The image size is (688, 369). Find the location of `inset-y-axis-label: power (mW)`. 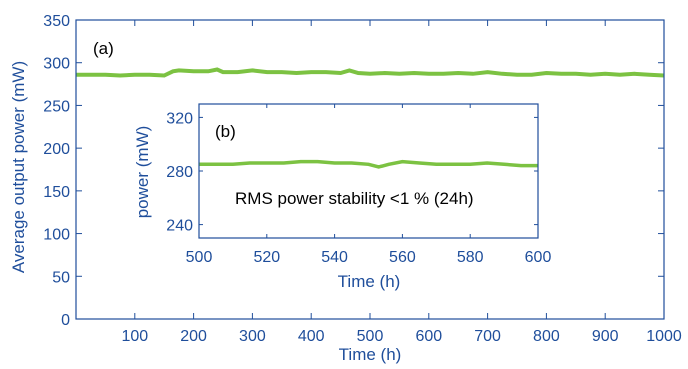

inset-y-axis-label: power (mW) is located at coordinates (142, 172).